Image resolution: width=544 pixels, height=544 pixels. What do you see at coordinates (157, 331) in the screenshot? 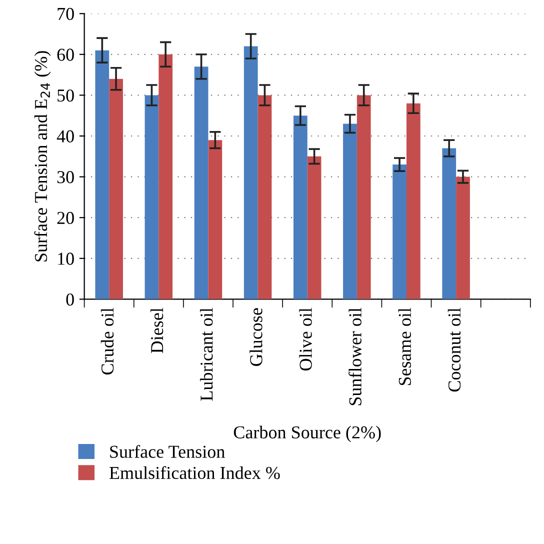
I see `x-tick-label: Diesel` at bounding box center [157, 331].